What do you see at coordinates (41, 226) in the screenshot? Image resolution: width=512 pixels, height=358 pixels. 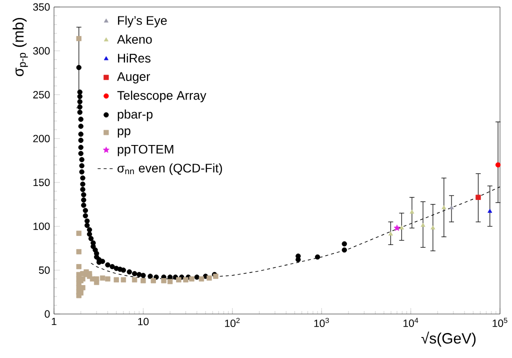 I see `y-tick-label: 100` at bounding box center [41, 226].